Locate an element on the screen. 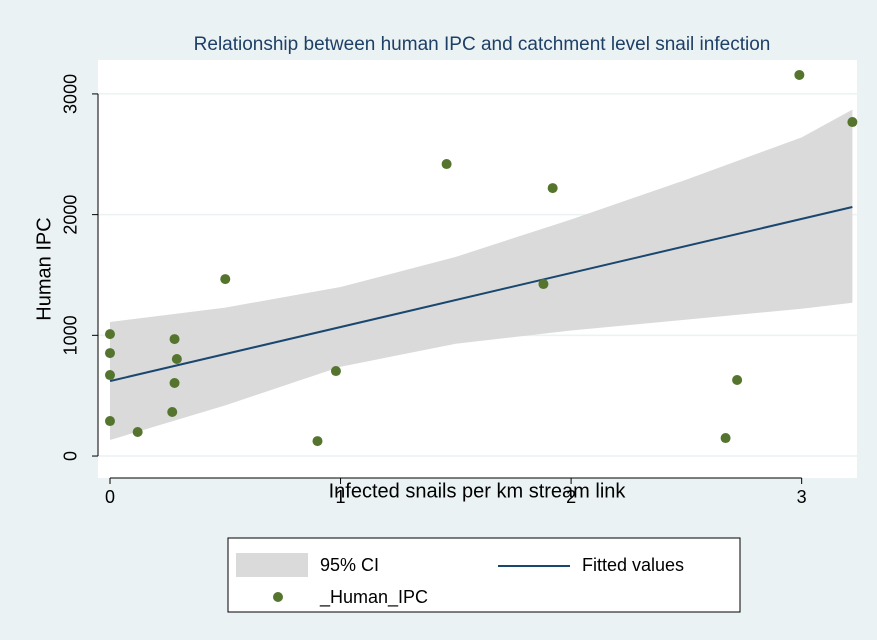 This screenshot has height=640, width=877. x-tick-label: 0 is located at coordinates (110, 497).